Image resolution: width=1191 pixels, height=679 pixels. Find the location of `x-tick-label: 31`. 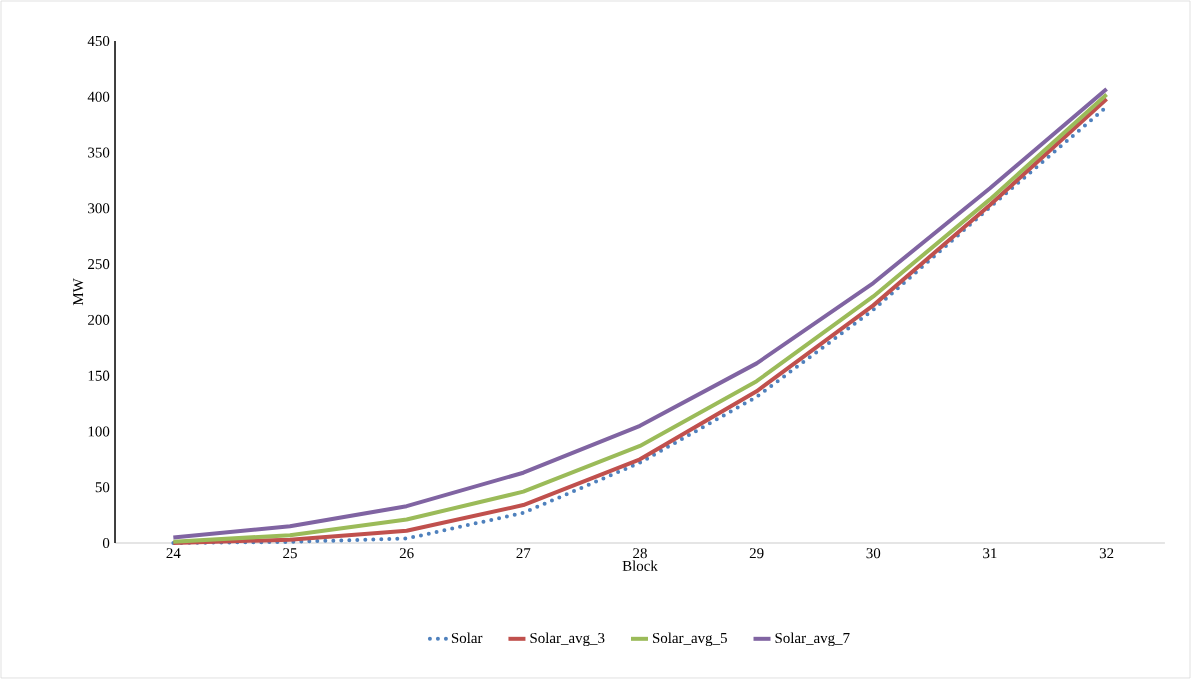

x-tick-label: 31 is located at coordinates (990, 553).